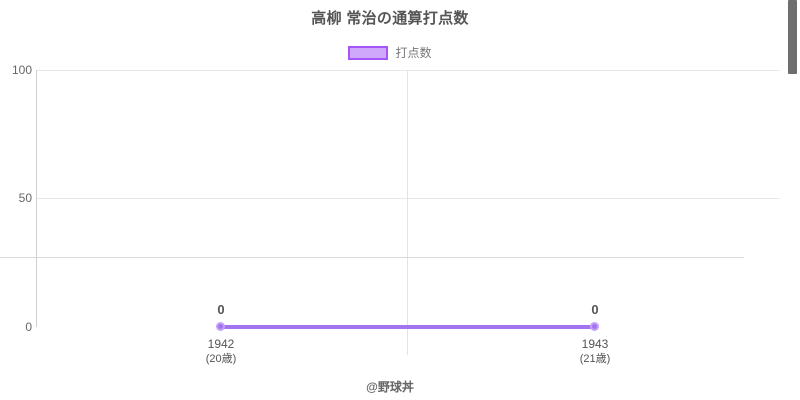  I want to click on vertical-gridline, so click(407, 212).